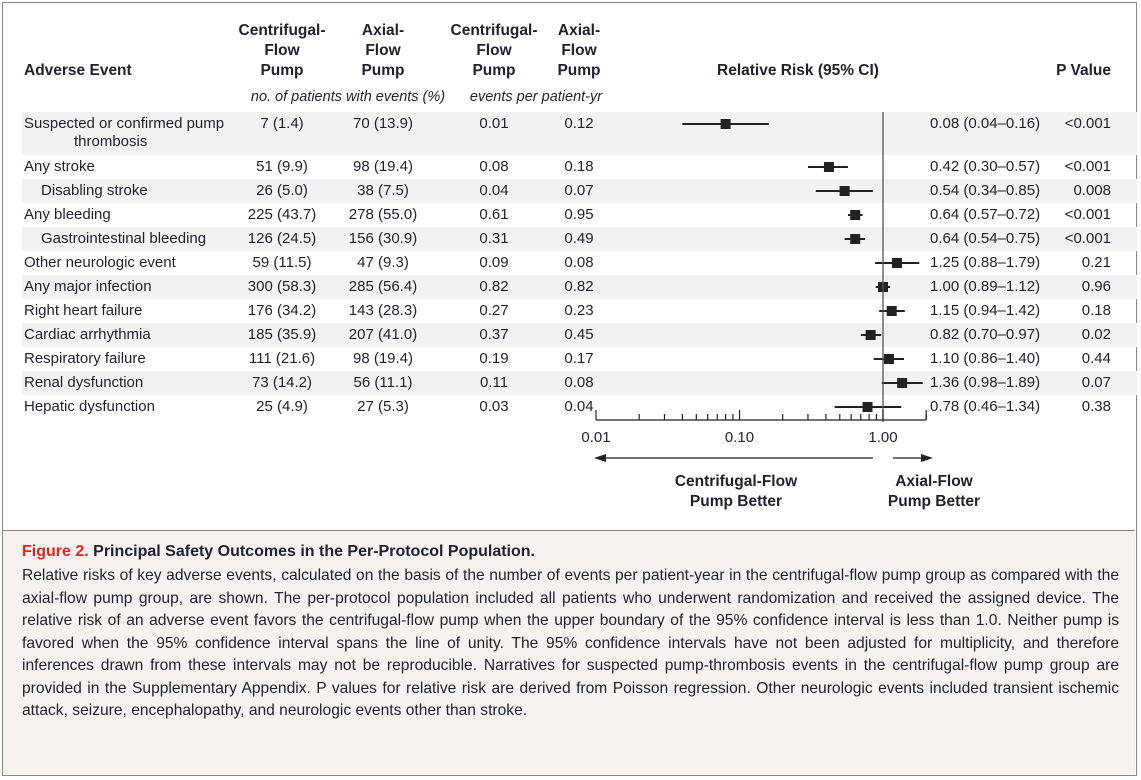  Describe the element at coordinates (736, 491) in the screenshot. I see `left-favor-label: Centrifugal-Flow Pump Better` at that location.